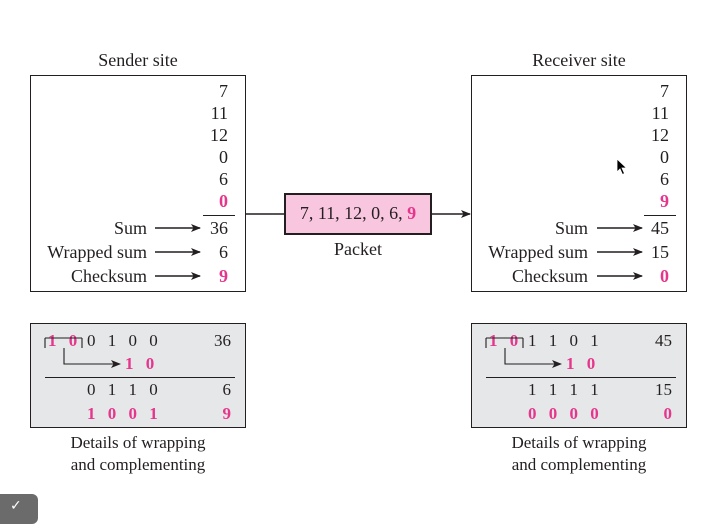 This screenshot has height=524, width=705. What do you see at coordinates (222, 340) in the screenshot?
I see `sender-detail-value: 36` at bounding box center [222, 340].